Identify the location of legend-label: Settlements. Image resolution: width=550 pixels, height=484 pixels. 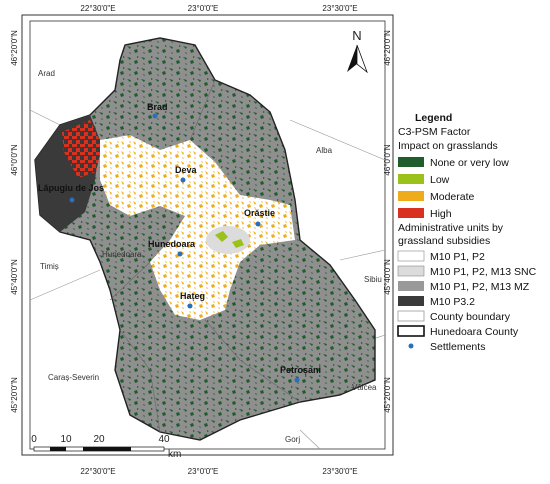
(457, 347).